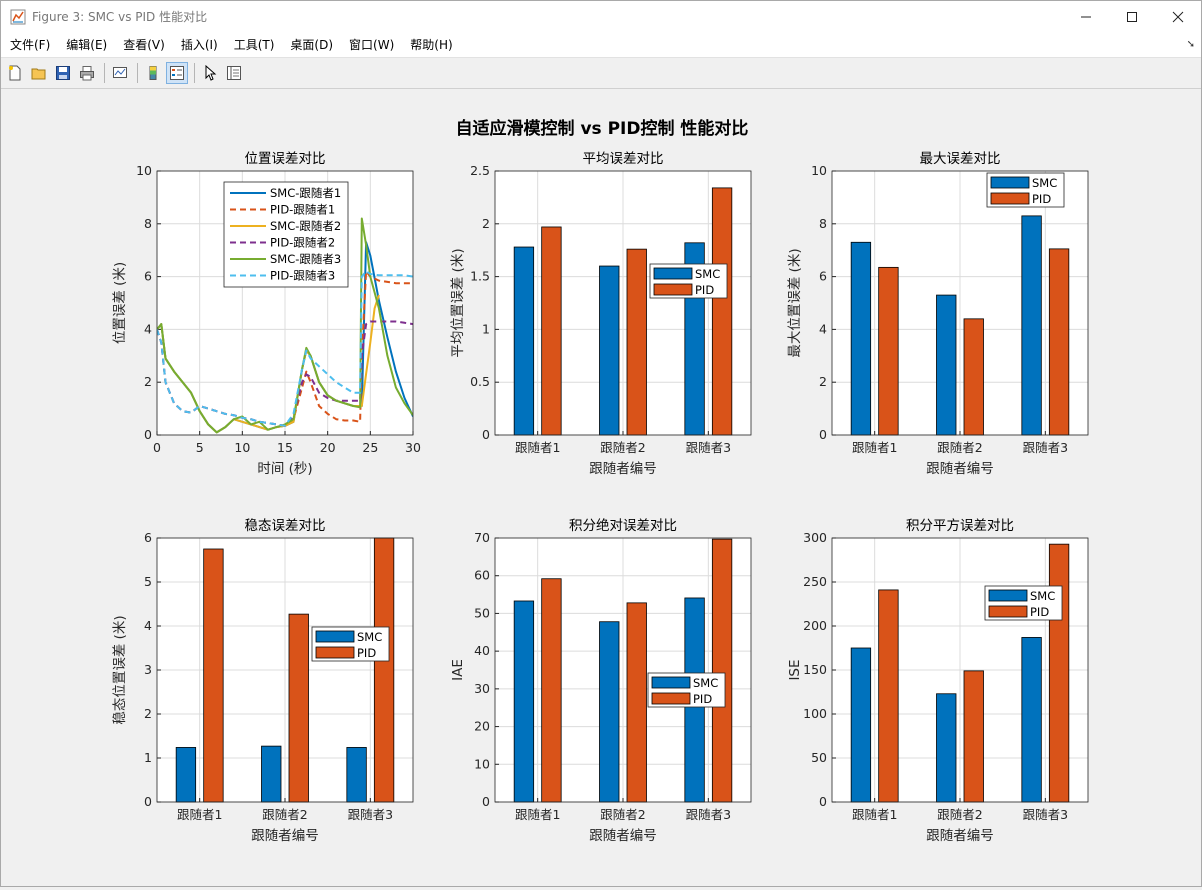  What do you see at coordinates (63, 73) in the screenshot?
I see `save-icon` at bounding box center [63, 73].